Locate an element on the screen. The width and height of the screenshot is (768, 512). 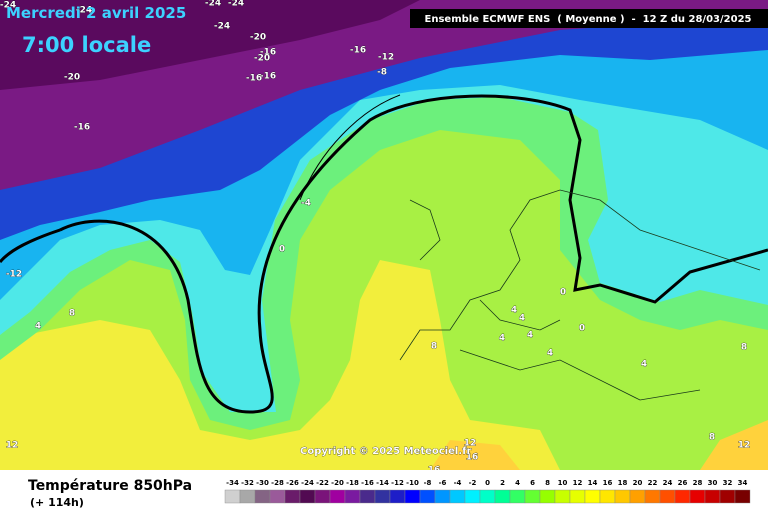
legend-label: -32 is located at coordinates (247, 483).